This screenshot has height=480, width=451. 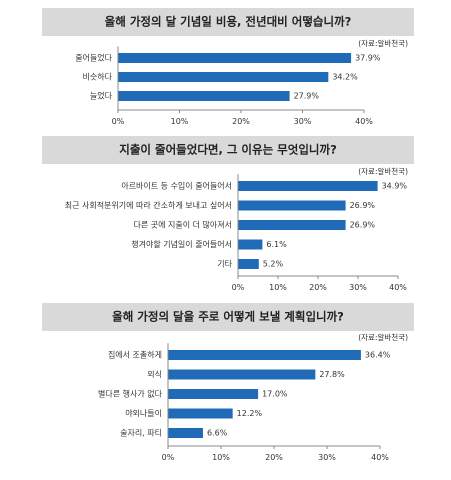 What do you see at coordinates (143, 413) in the screenshot?
I see `category-label: 야외나들이` at bounding box center [143, 413].